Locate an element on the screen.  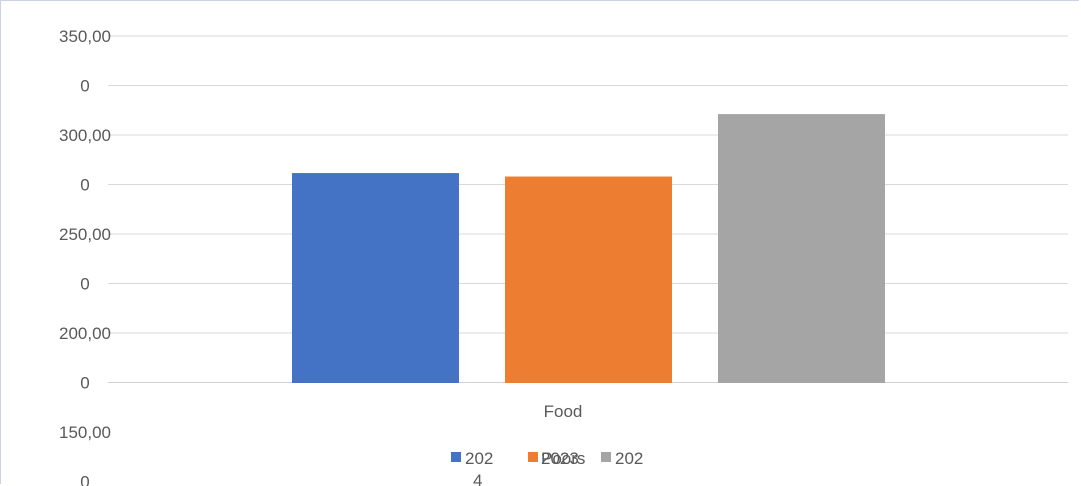
legend: 202 4 2023 Poors 202 is located at coordinates (547, 467).